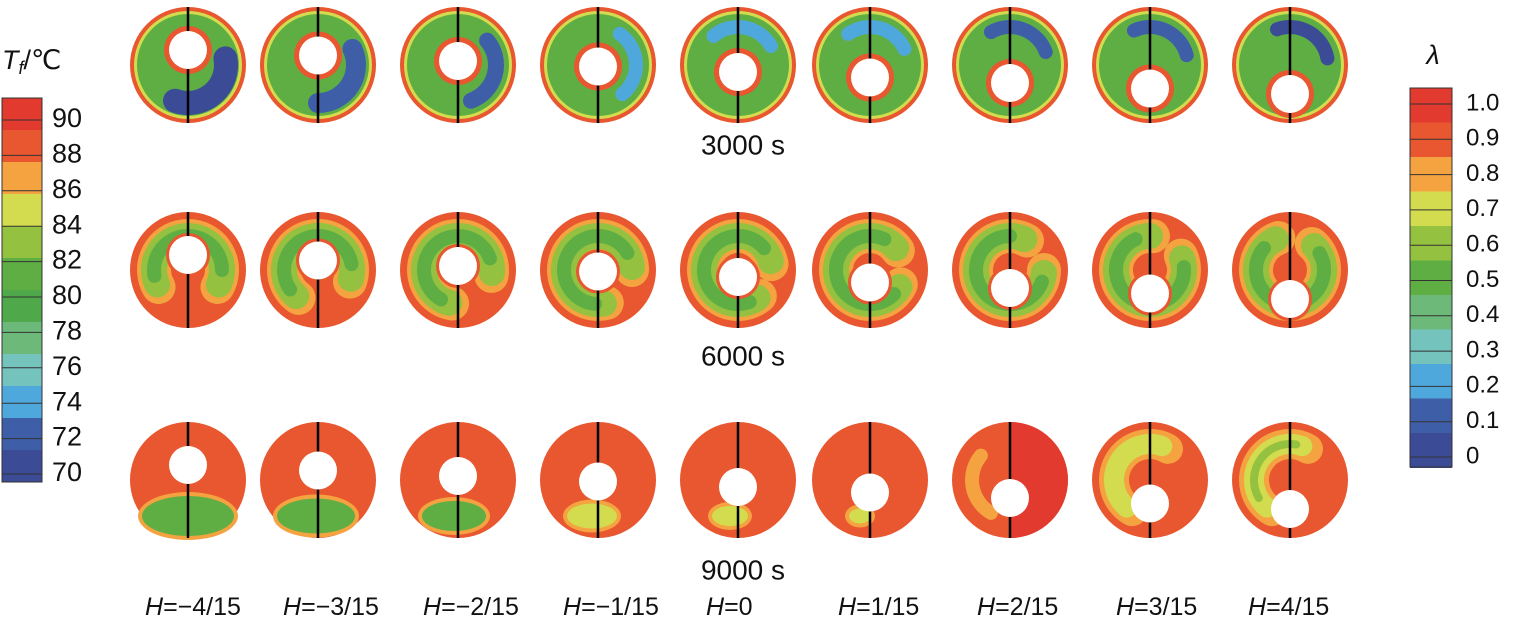  Describe the element at coordinates (340, 607) in the screenshot. I see `value: =−3/15` at that location.